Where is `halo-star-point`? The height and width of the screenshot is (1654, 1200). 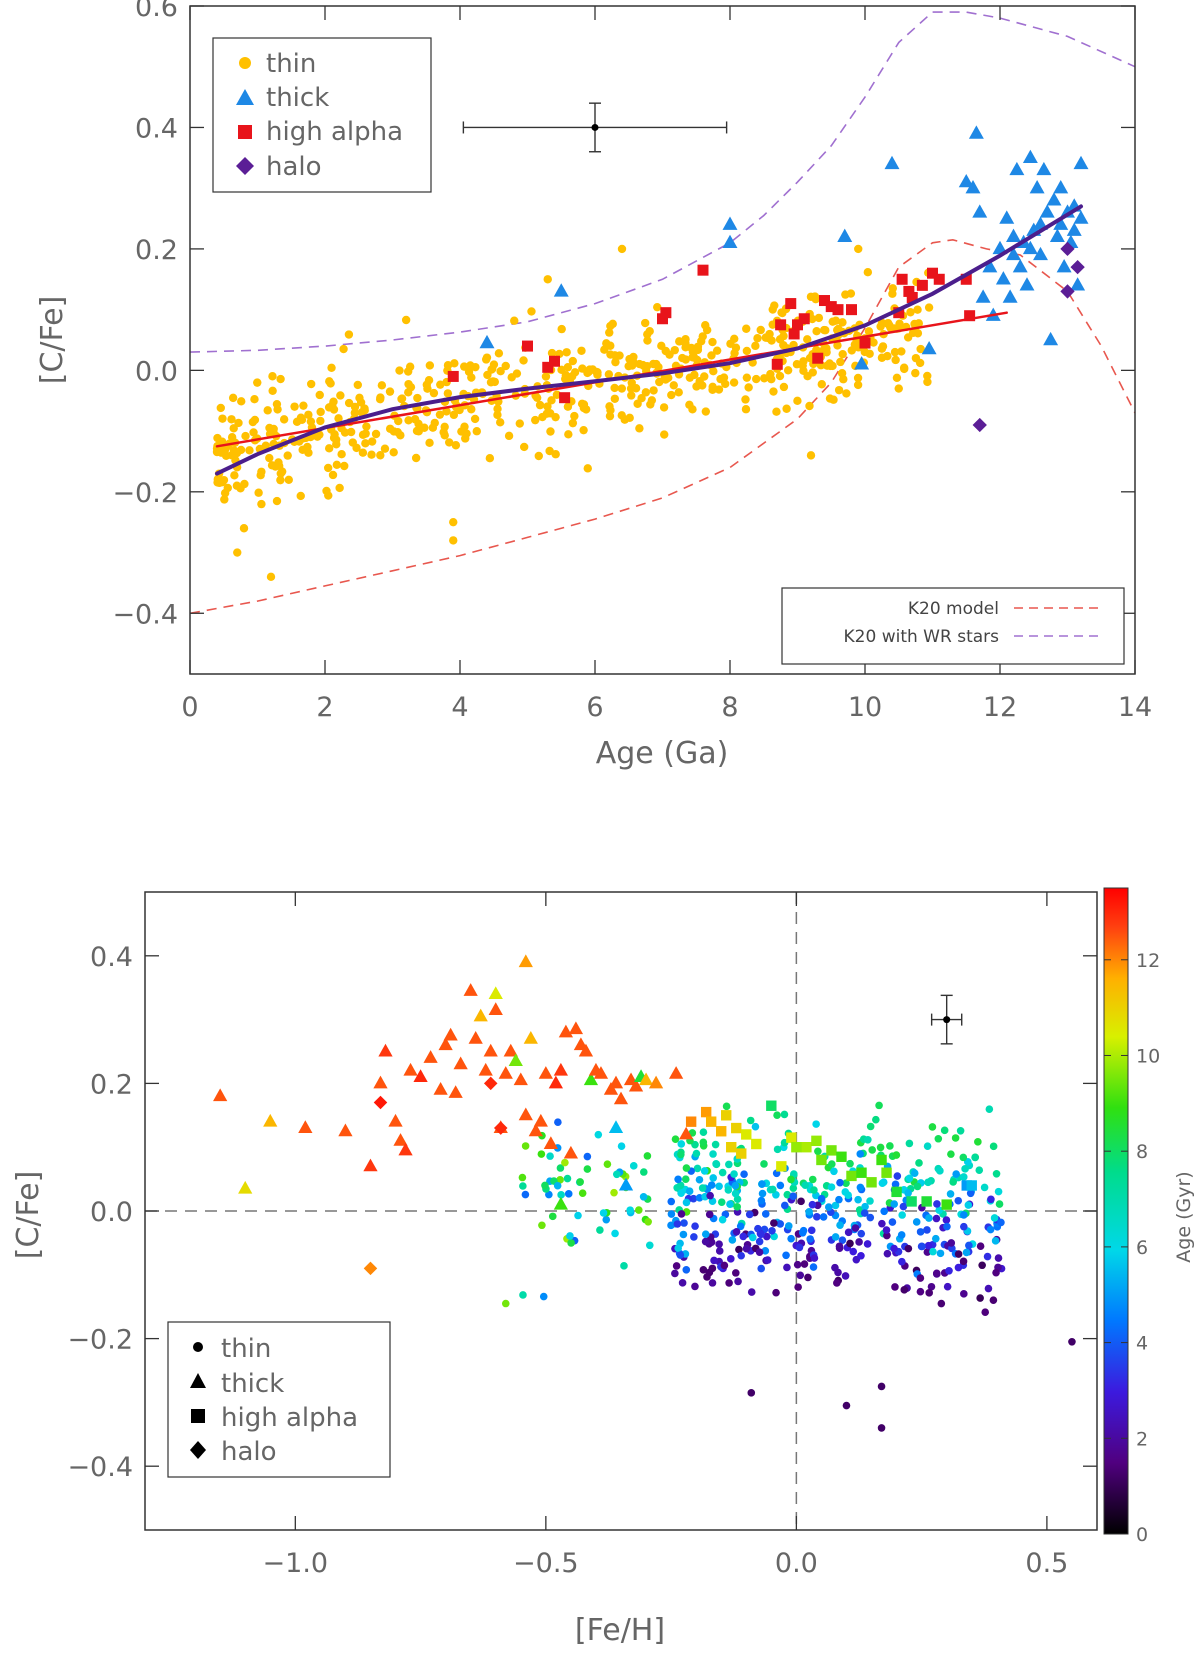
halo-star-point is located at coordinates (979, 425).